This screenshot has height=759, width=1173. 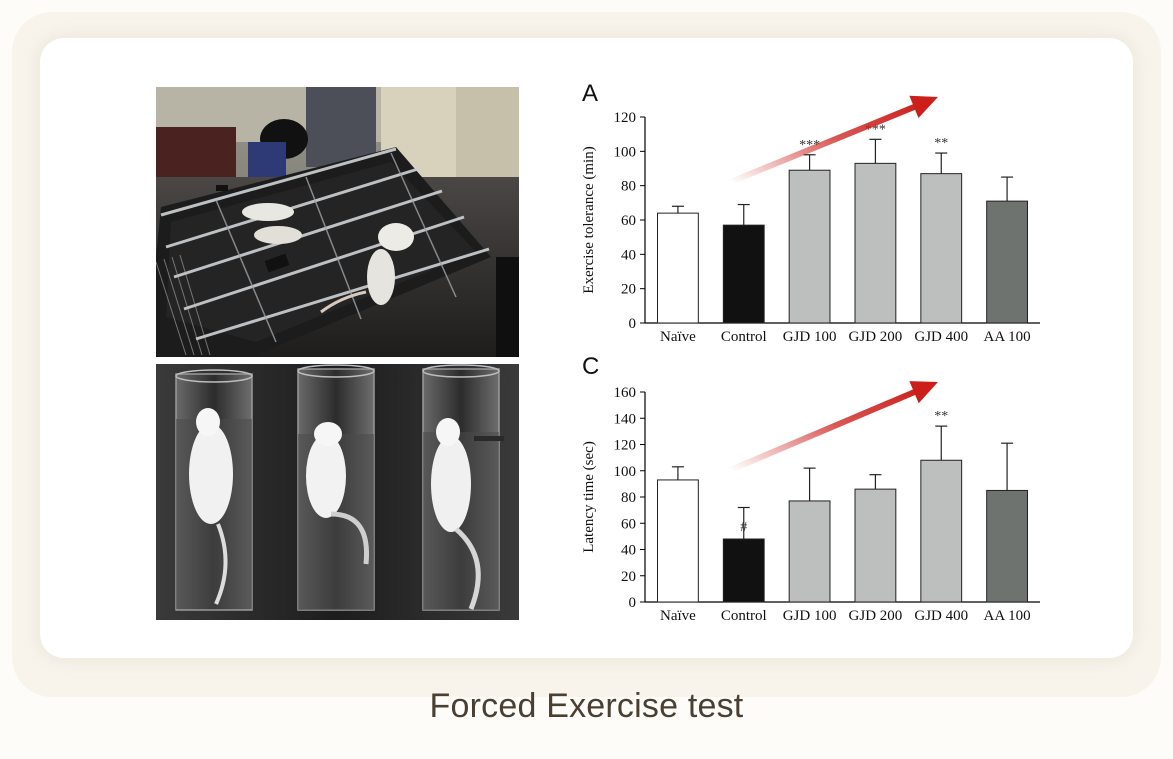 I want to click on significance-label: #, so click(x=743, y=527).